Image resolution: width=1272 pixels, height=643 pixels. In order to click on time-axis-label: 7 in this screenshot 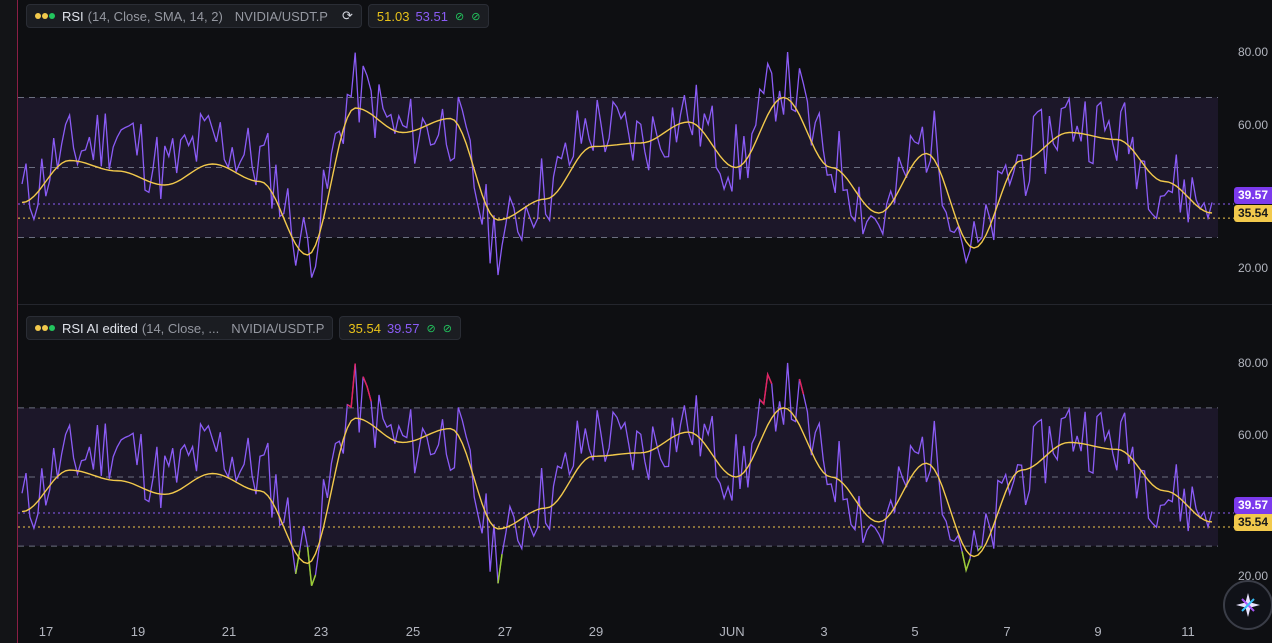, I will do `click(1007, 631)`.